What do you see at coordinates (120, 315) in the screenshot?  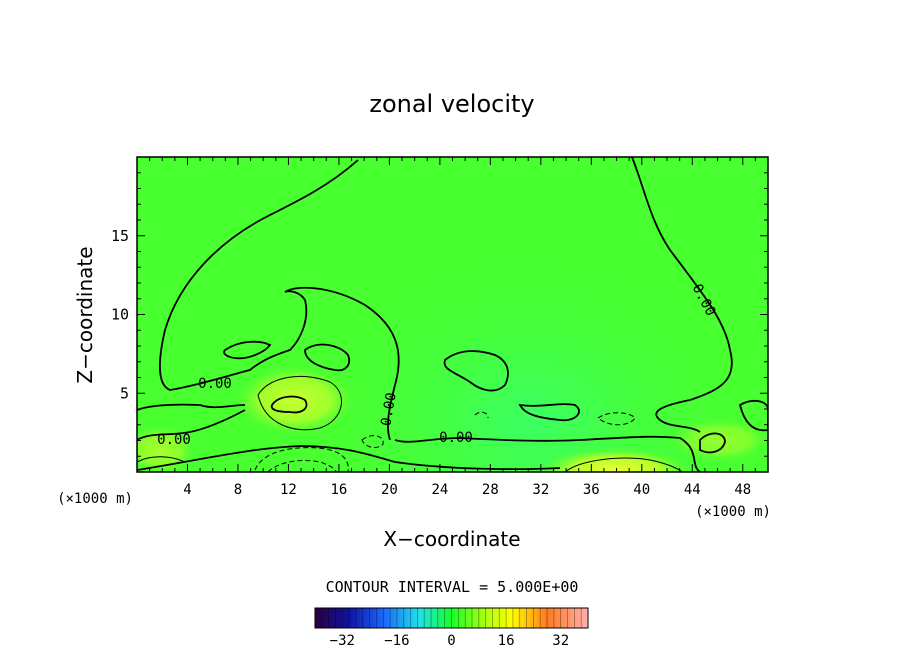 I see `y-tick-label: 10` at bounding box center [120, 315].